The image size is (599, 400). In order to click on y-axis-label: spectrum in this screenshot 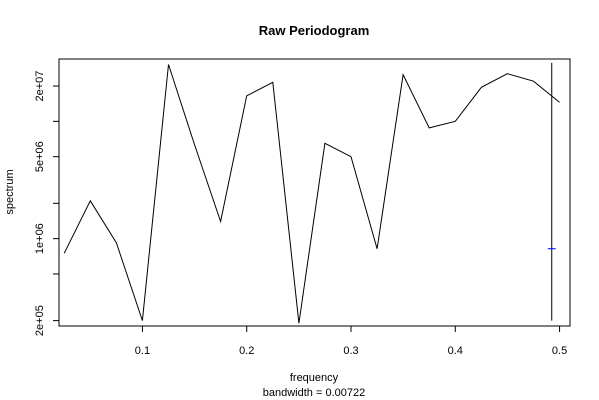, I will do `click(10, 191)`.